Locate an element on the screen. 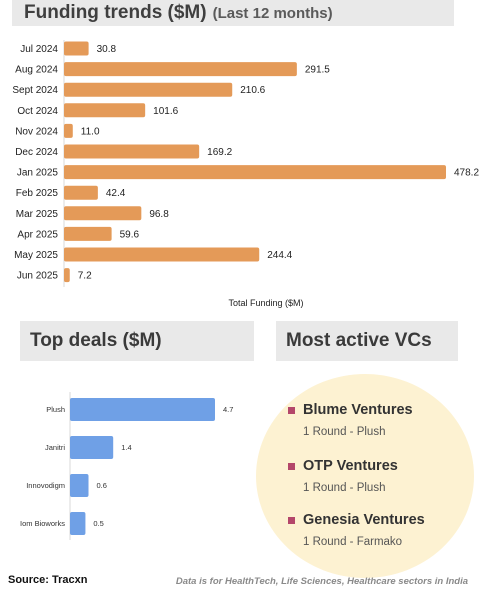  funding-category-label: Jan 2025 is located at coordinates (38, 173).